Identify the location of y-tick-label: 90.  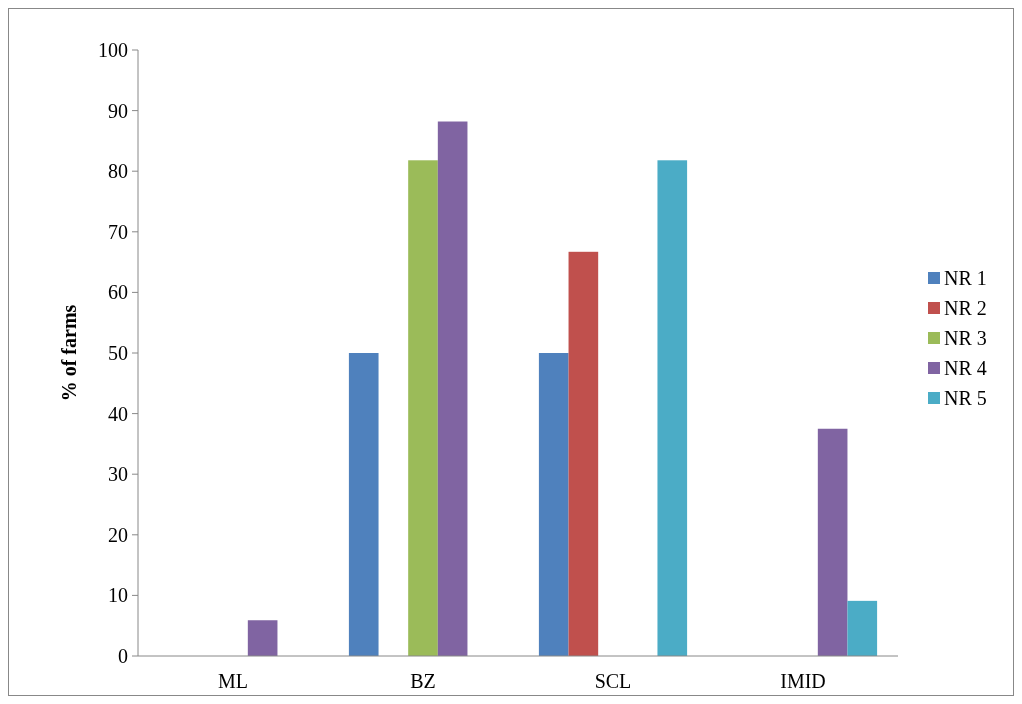
(118, 110).